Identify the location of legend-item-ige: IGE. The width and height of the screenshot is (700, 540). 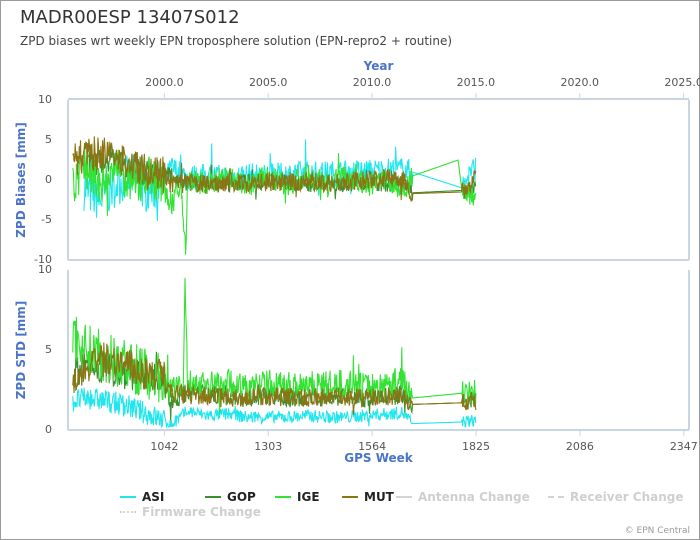
(297, 497).